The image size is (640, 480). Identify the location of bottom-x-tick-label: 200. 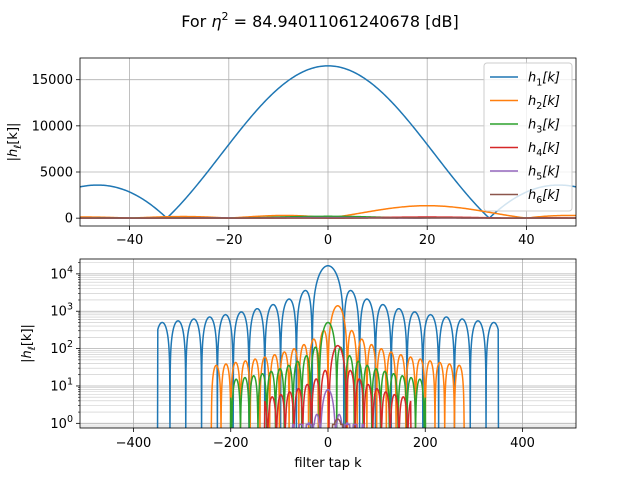
(425, 443).